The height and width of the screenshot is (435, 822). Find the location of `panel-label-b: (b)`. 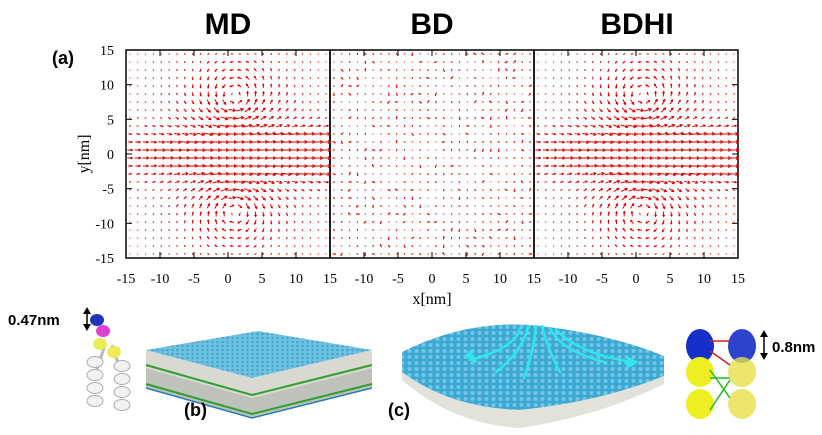

panel-label-b: (b) is located at coordinates (195, 410).